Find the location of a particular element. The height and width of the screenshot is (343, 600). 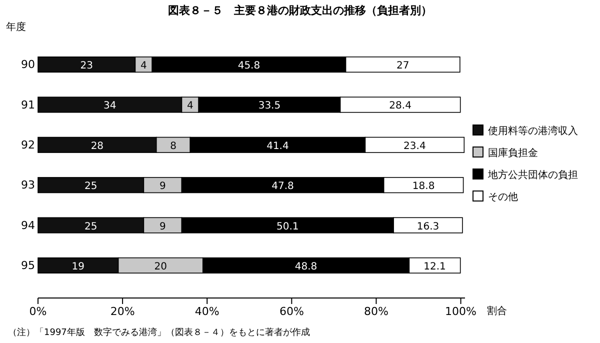

legend-label: 地方公共団体の負担 is located at coordinates (532, 175).